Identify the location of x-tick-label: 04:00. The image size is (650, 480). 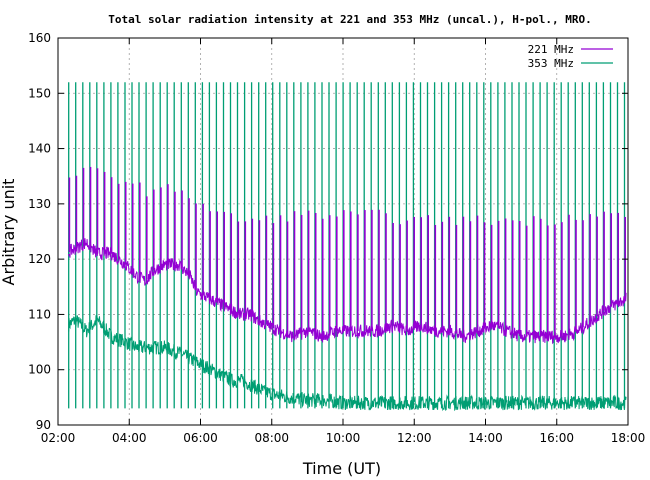
(129, 438).